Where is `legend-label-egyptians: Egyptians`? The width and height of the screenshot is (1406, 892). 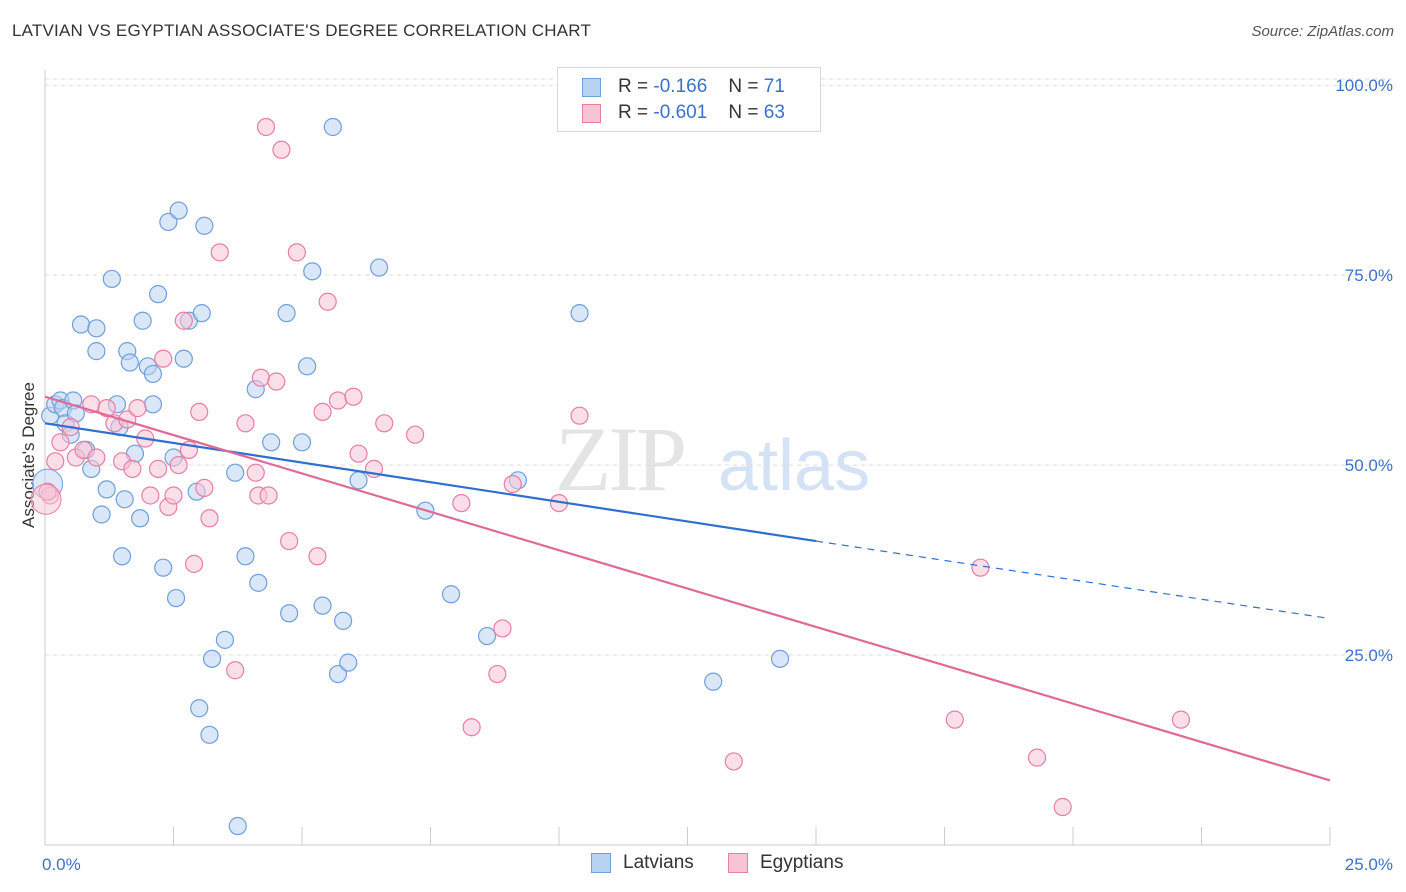
legend-label-egyptians: Egyptians is located at coordinates (802, 862).